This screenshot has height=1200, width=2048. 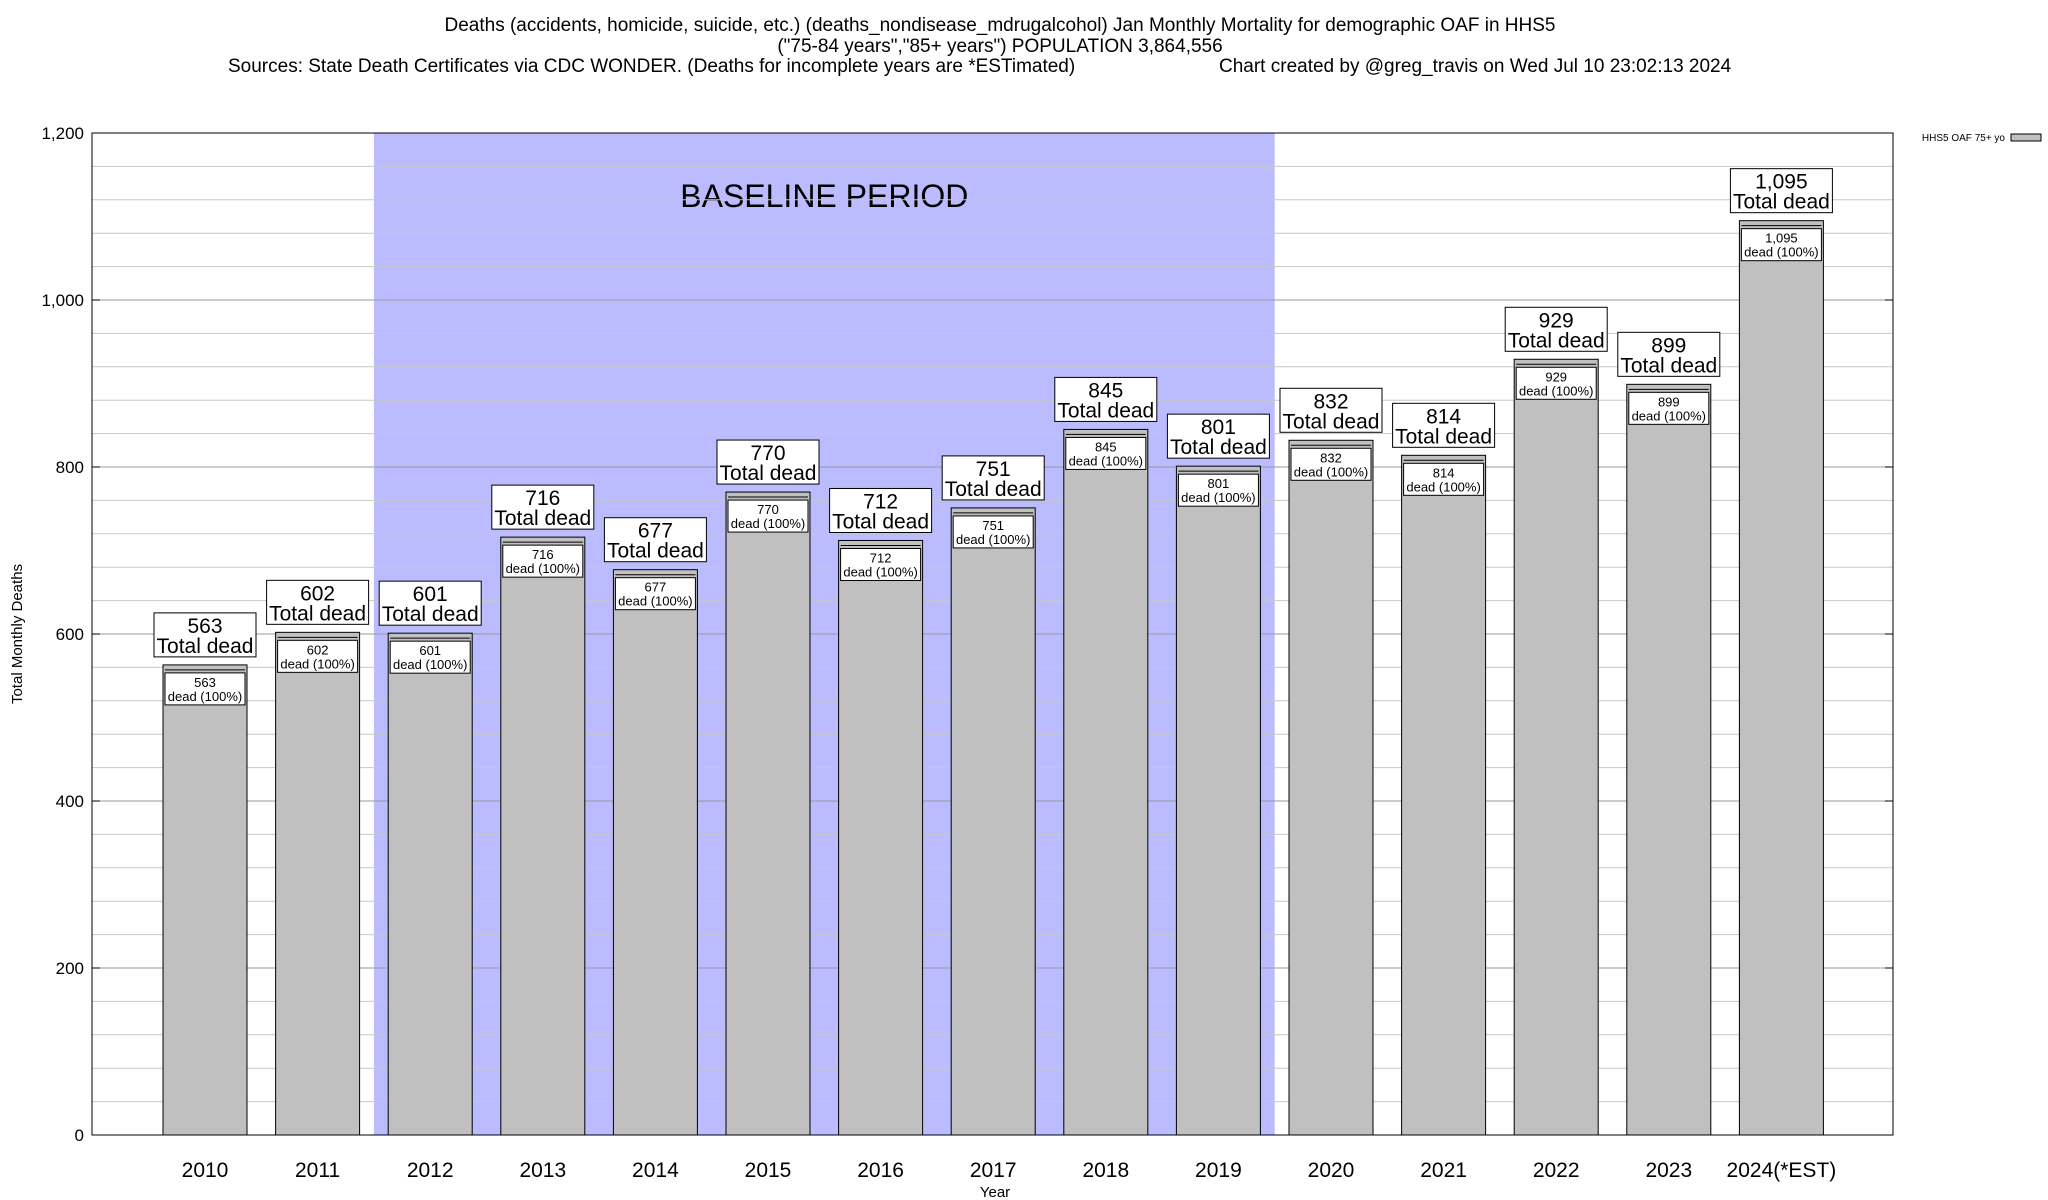 I want to click on x-tick-label: 2017, so click(x=993, y=1170).